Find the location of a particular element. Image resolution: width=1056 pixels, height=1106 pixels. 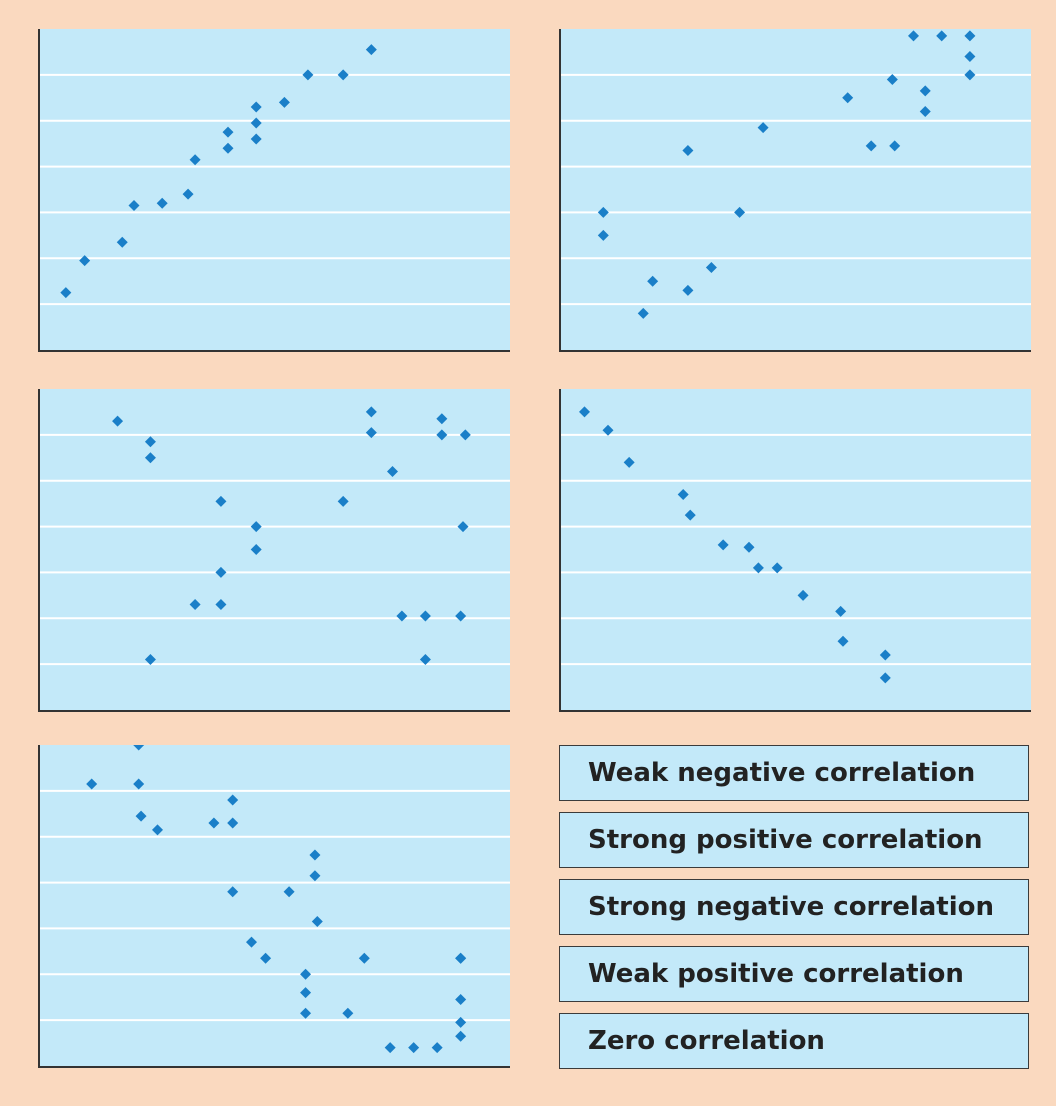

label-weak-positive-correlation: Weak positive correlation is located at coordinates (794, 974).